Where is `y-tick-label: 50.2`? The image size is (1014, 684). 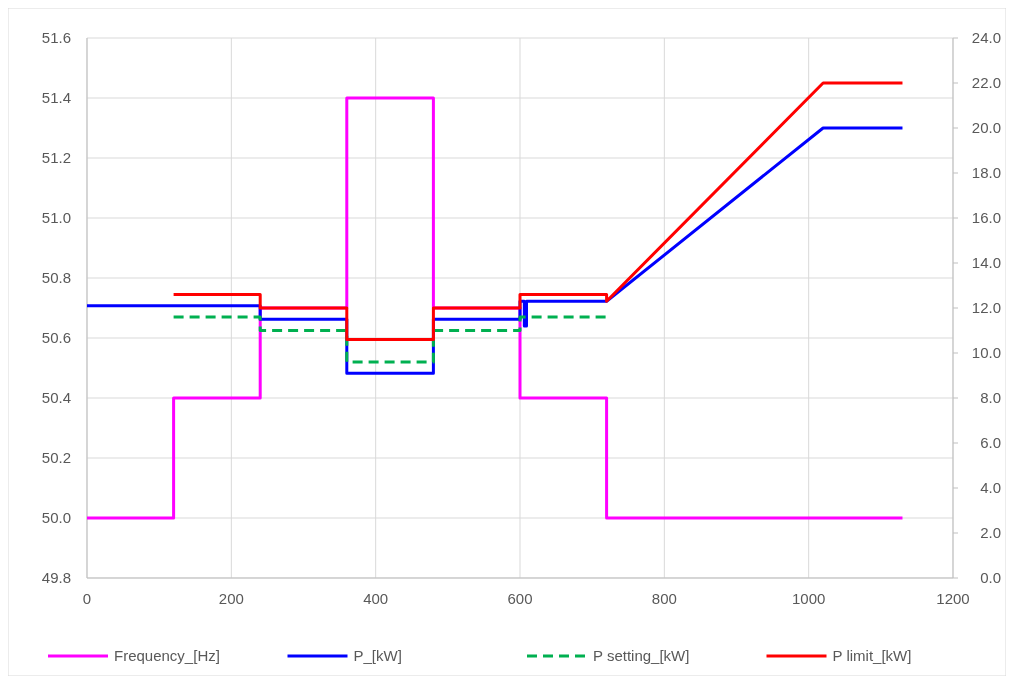
y-tick-label: 50.2 is located at coordinates (56, 458).